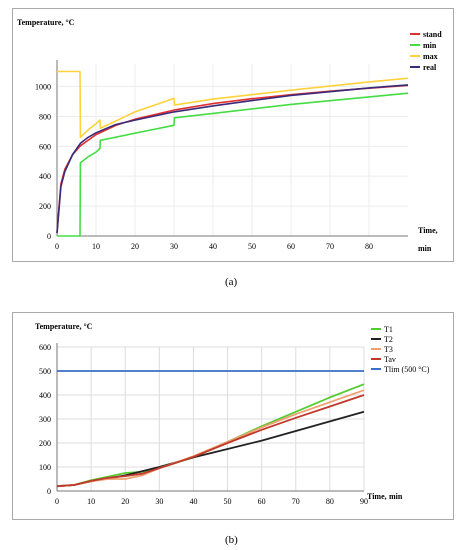 The height and width of the screenshot is (550, 474). What do you see at coordinates (45, 116) in the screenshot?
I see `chart-a-ytick-label-4: 800` at bounding box center [45, 116].